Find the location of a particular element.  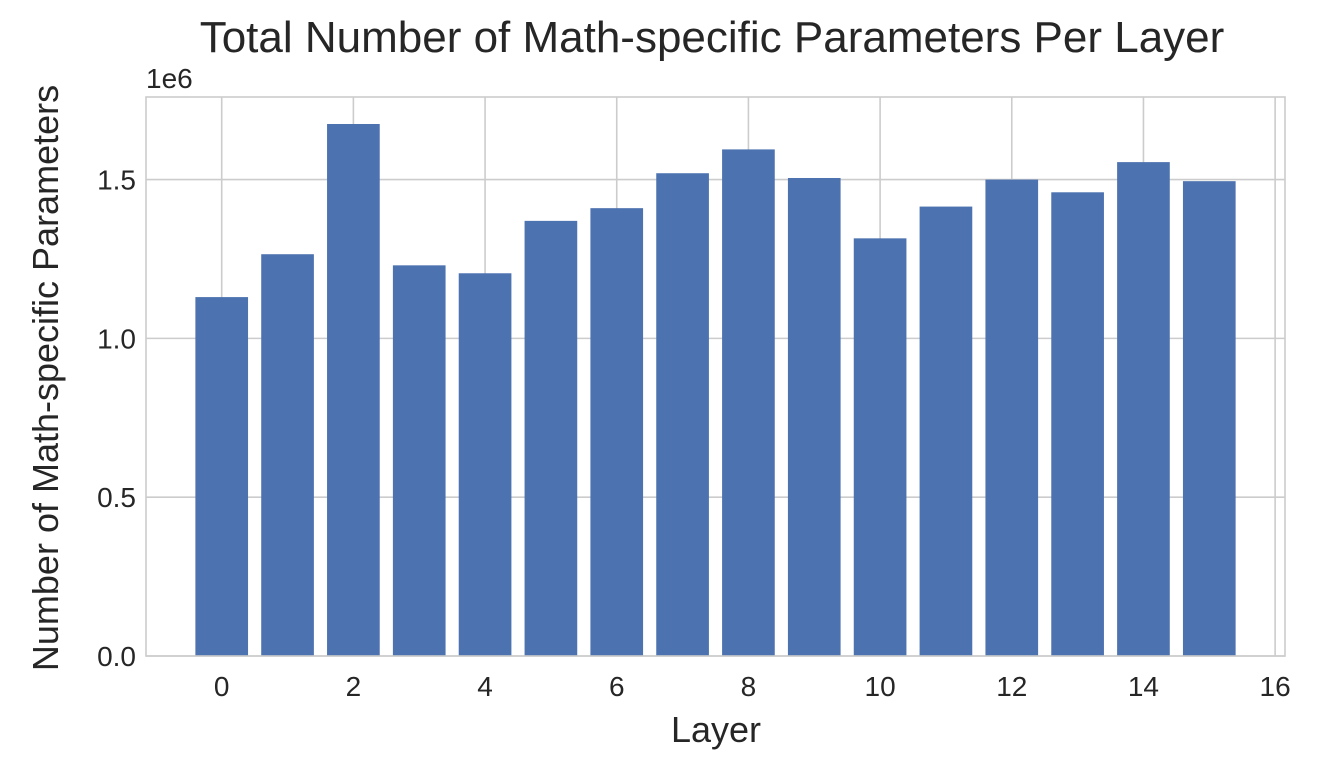

x-tick-label: 8 is located at coordinates (749, 686).